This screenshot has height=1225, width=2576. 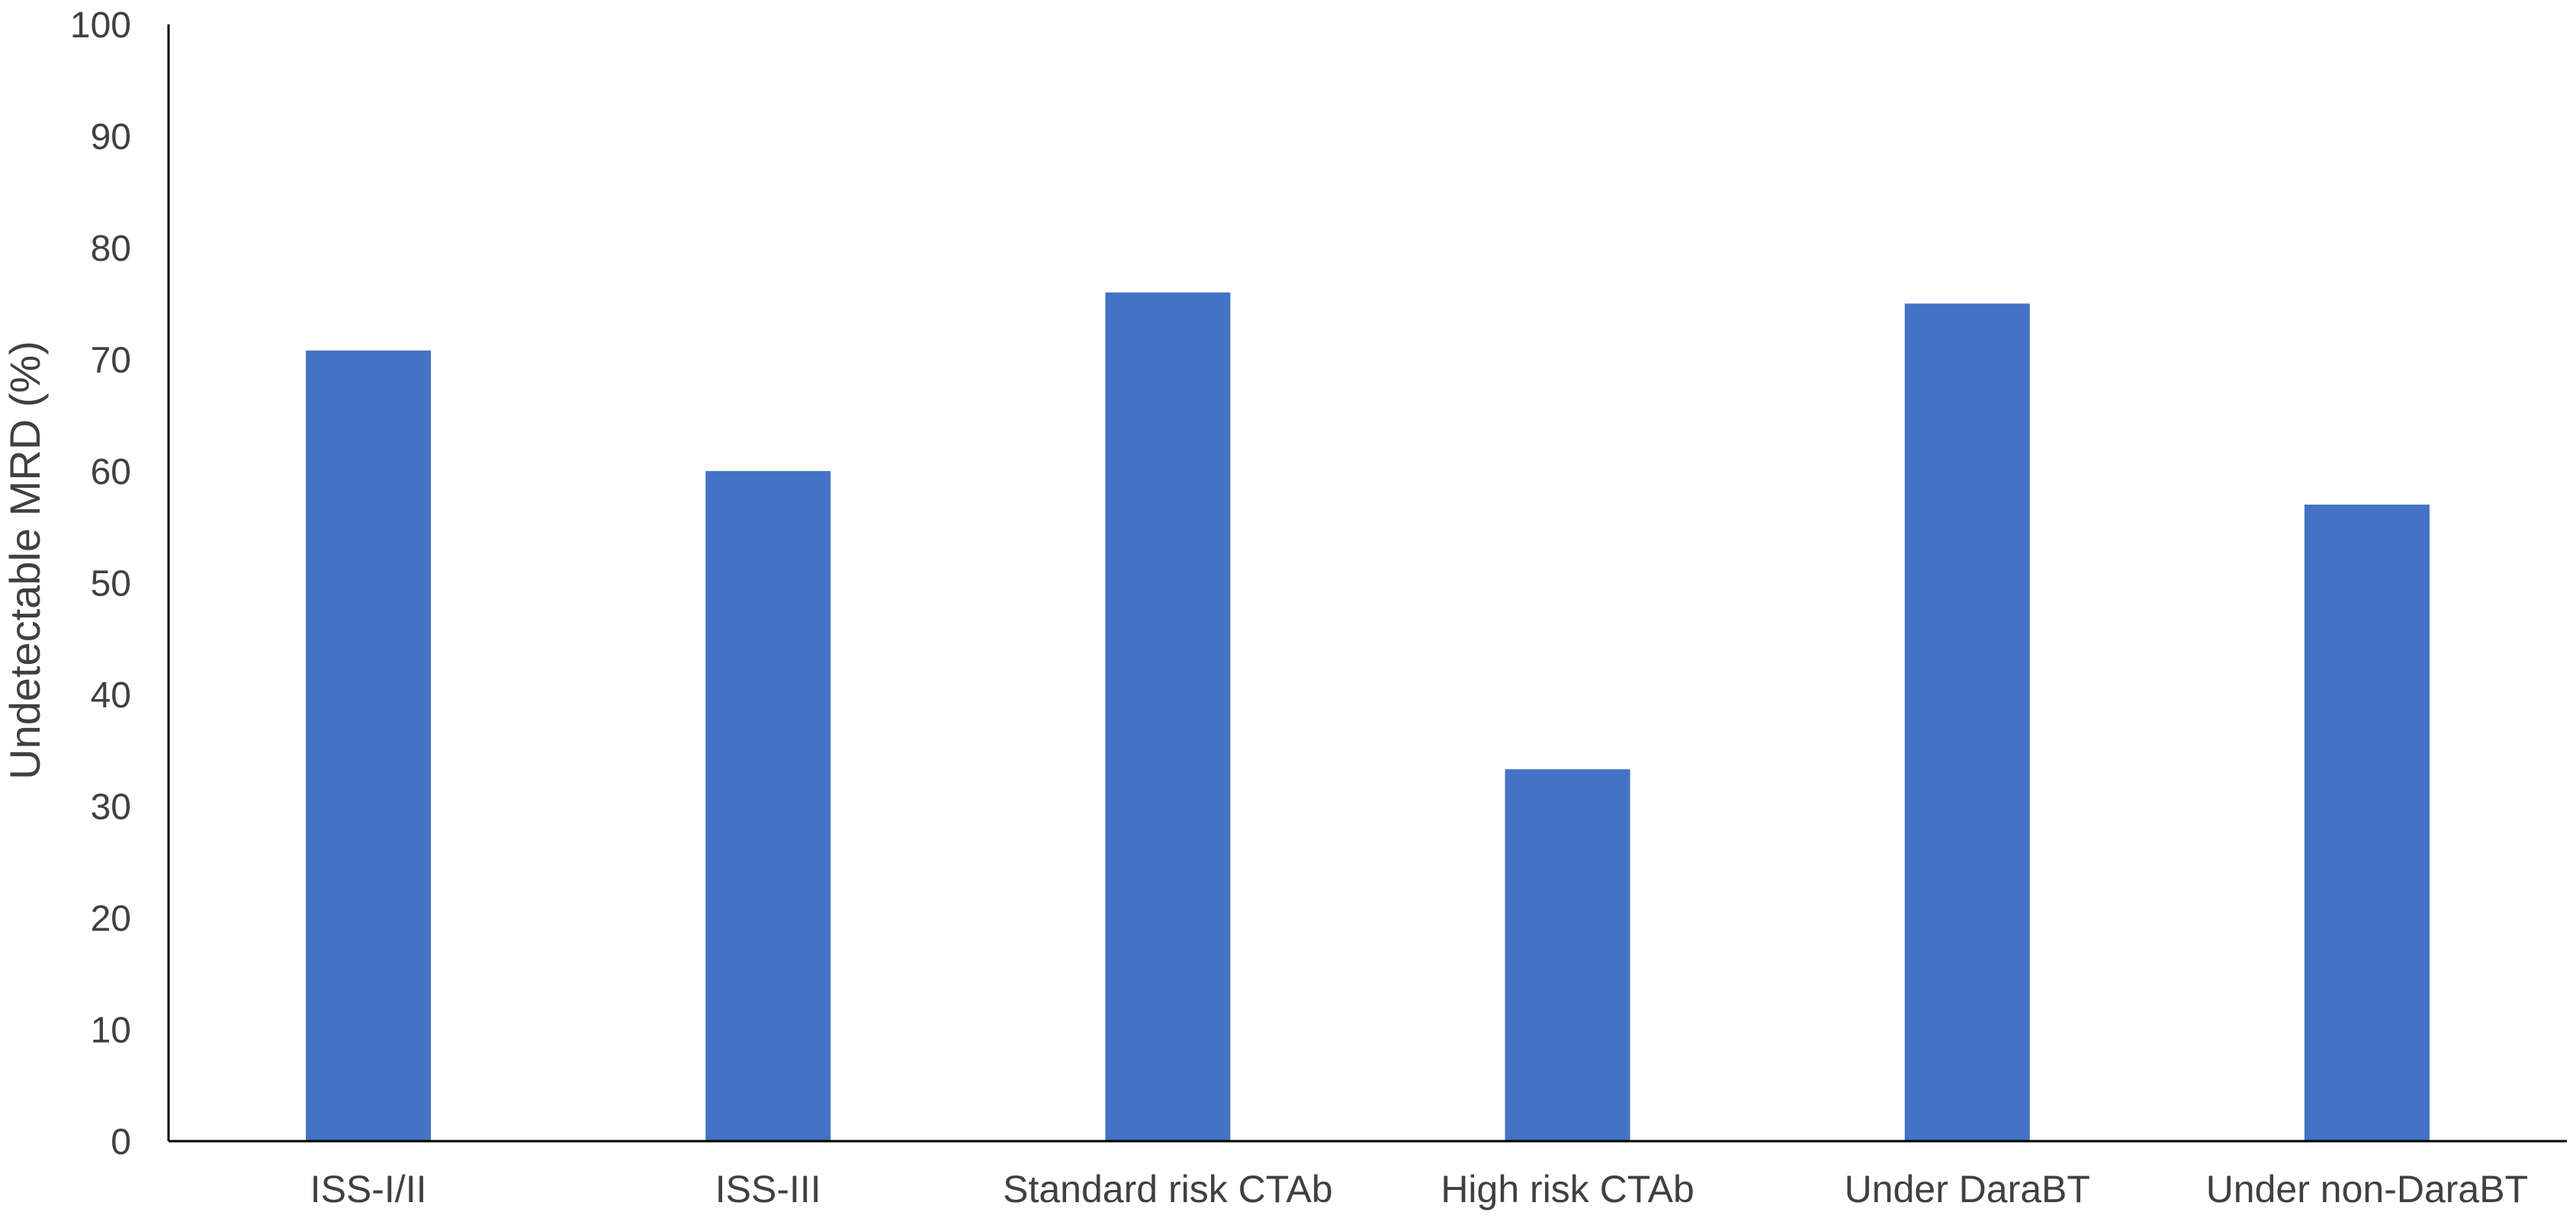 I want to click on y-tick-label: 0, so click(x=121, y=1142).